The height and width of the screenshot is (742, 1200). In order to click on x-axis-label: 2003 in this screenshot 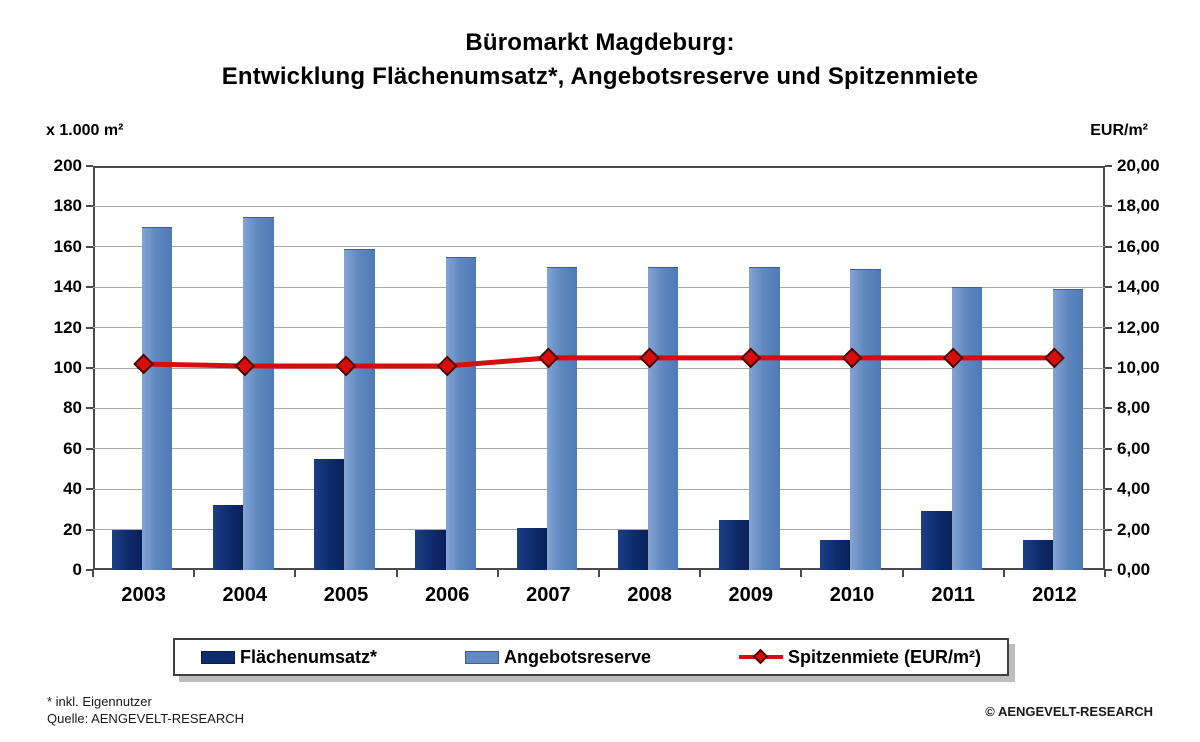, I will do `click(143, 595)`.